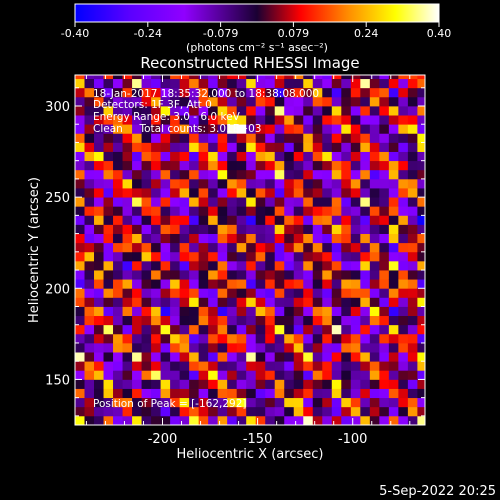 This screenshot has height=500, width=500. What do you see at coordinates (34, 250) in the screenshot?
I see `y-axis-label: Heliocentric Y (arcsec)` at bounding box center [34, 250].